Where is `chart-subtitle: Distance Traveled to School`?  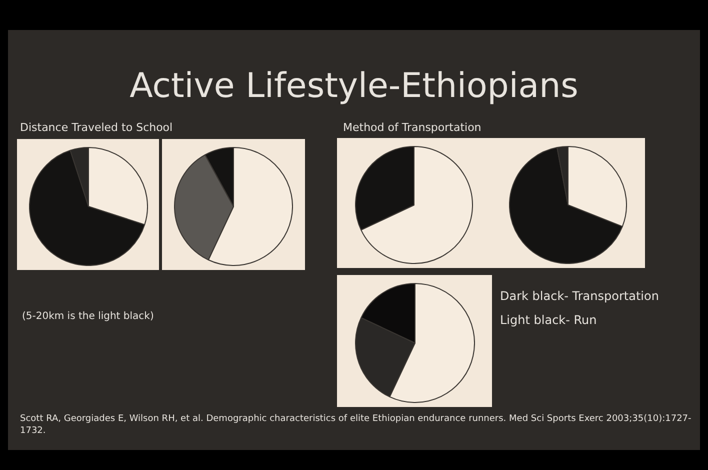 chart-subtitle: Distance Traveled to School is located at coordinates (96, 127).